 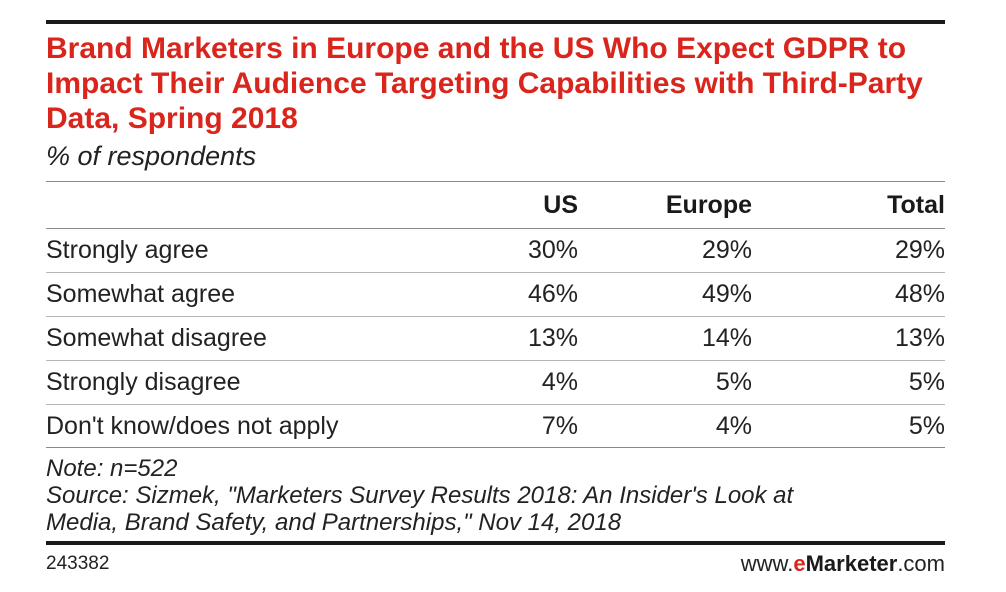 I want to click on table-header-row: US Europe Total, so click(x=495, y=206).